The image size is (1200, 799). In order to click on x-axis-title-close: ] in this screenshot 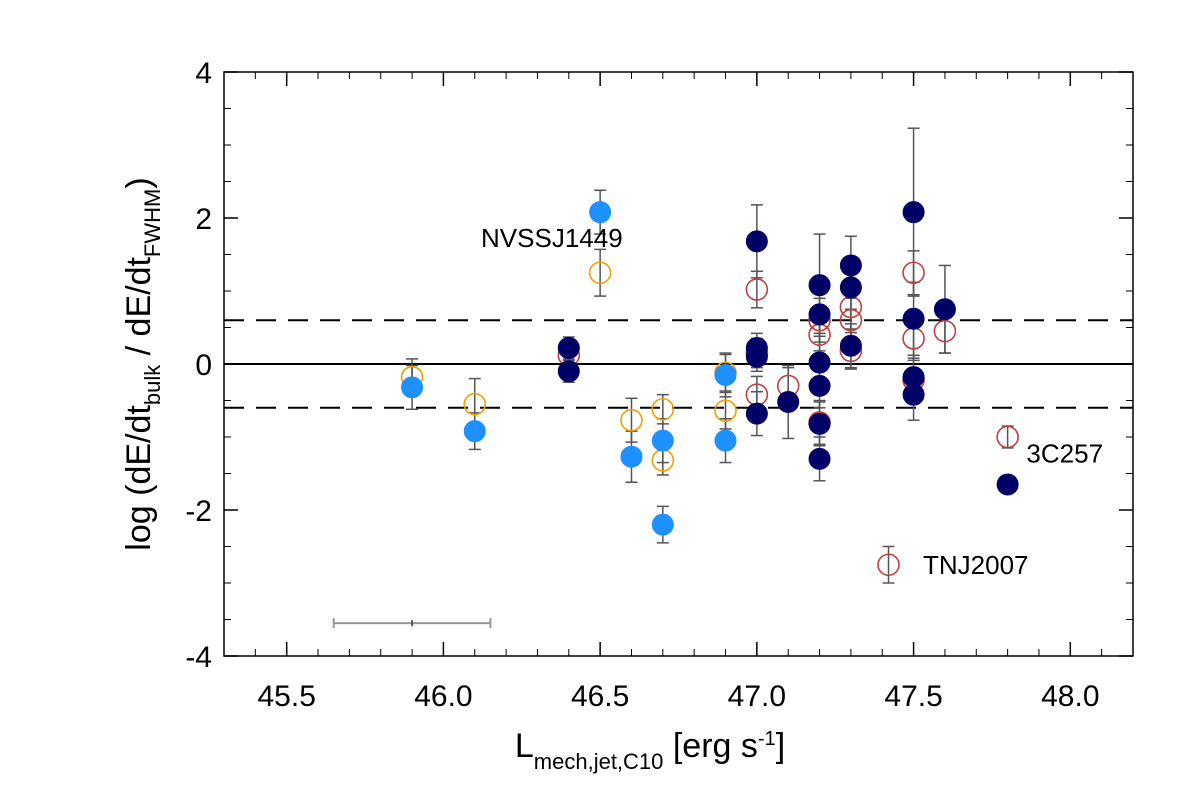, I will do `click(780, 746)`.